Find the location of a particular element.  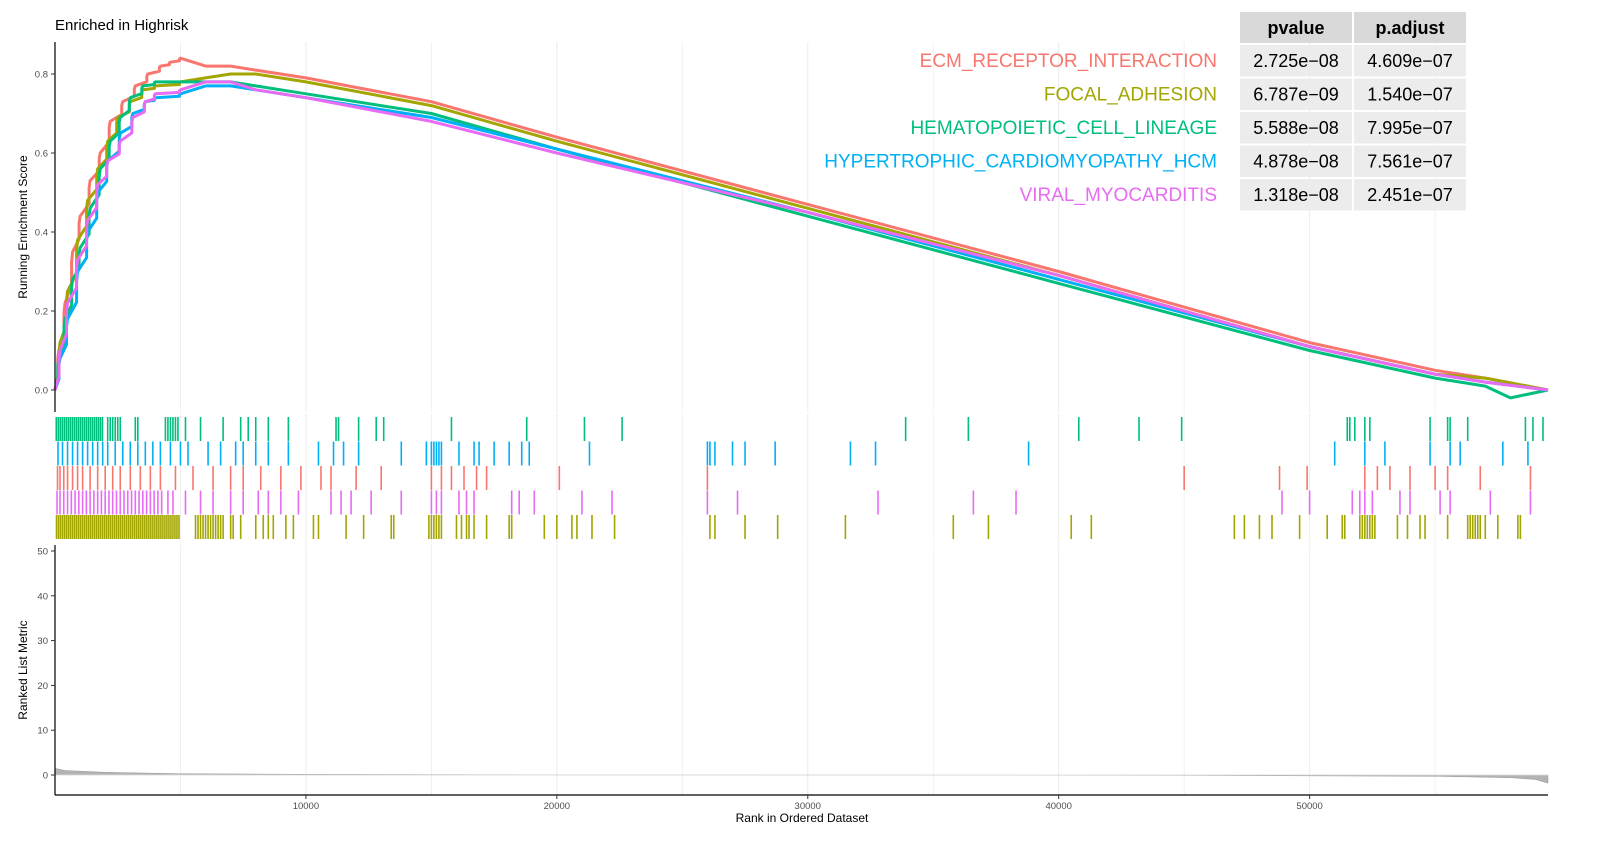

gene-hit-marks is located at coordinates (799, 478).